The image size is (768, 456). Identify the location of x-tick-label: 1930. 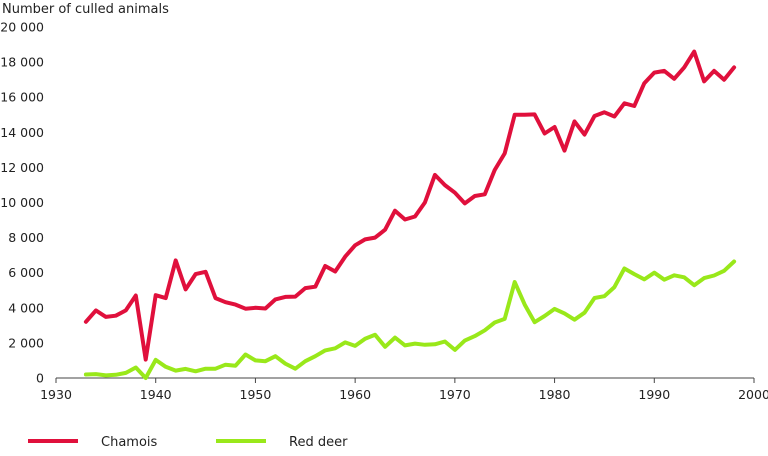
(56, 394).